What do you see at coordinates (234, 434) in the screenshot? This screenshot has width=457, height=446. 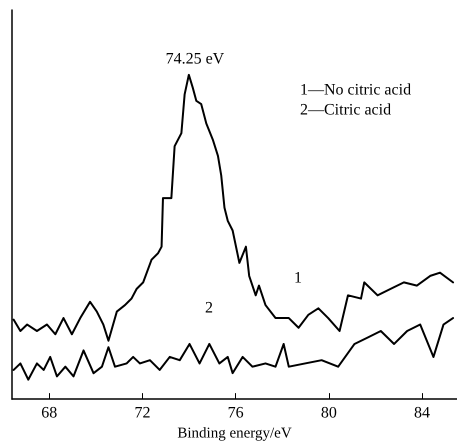 I see `x-axis-title: Binding energy/eV` at bounding box center [234, 434].